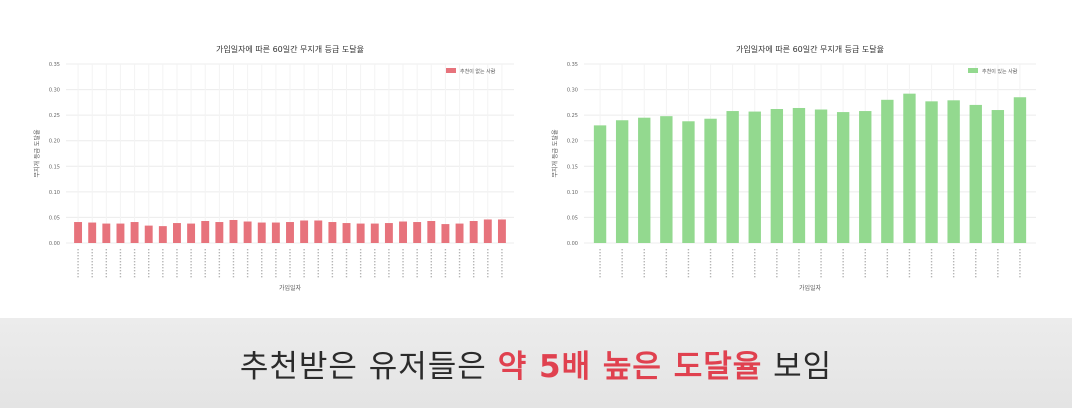 This screenshot has width=1072, height=408. I want to click on legend-label: 추천이 있는 사람, so click(1000, 71).